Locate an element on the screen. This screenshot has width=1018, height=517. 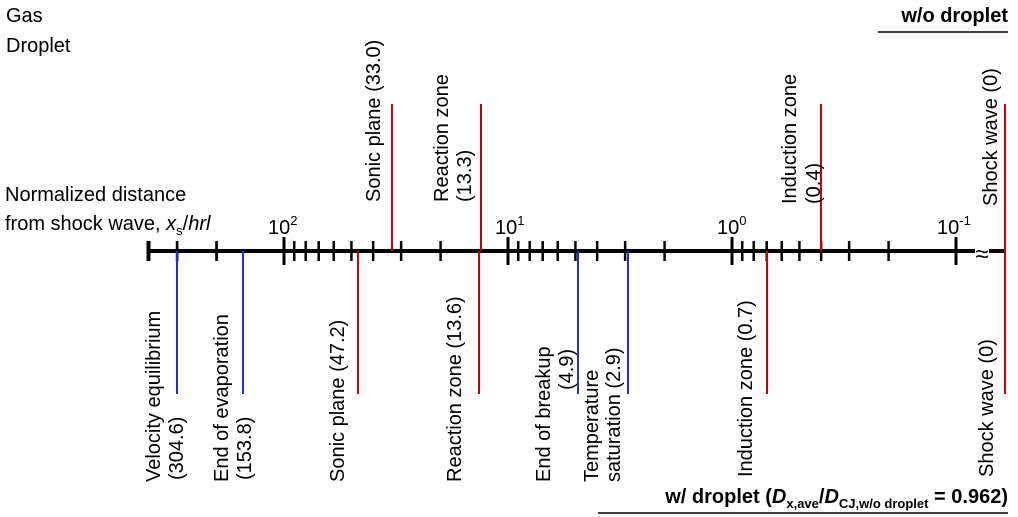
bottom-label-saturation: saturation (2.9) is located at coordinates (614, 414).